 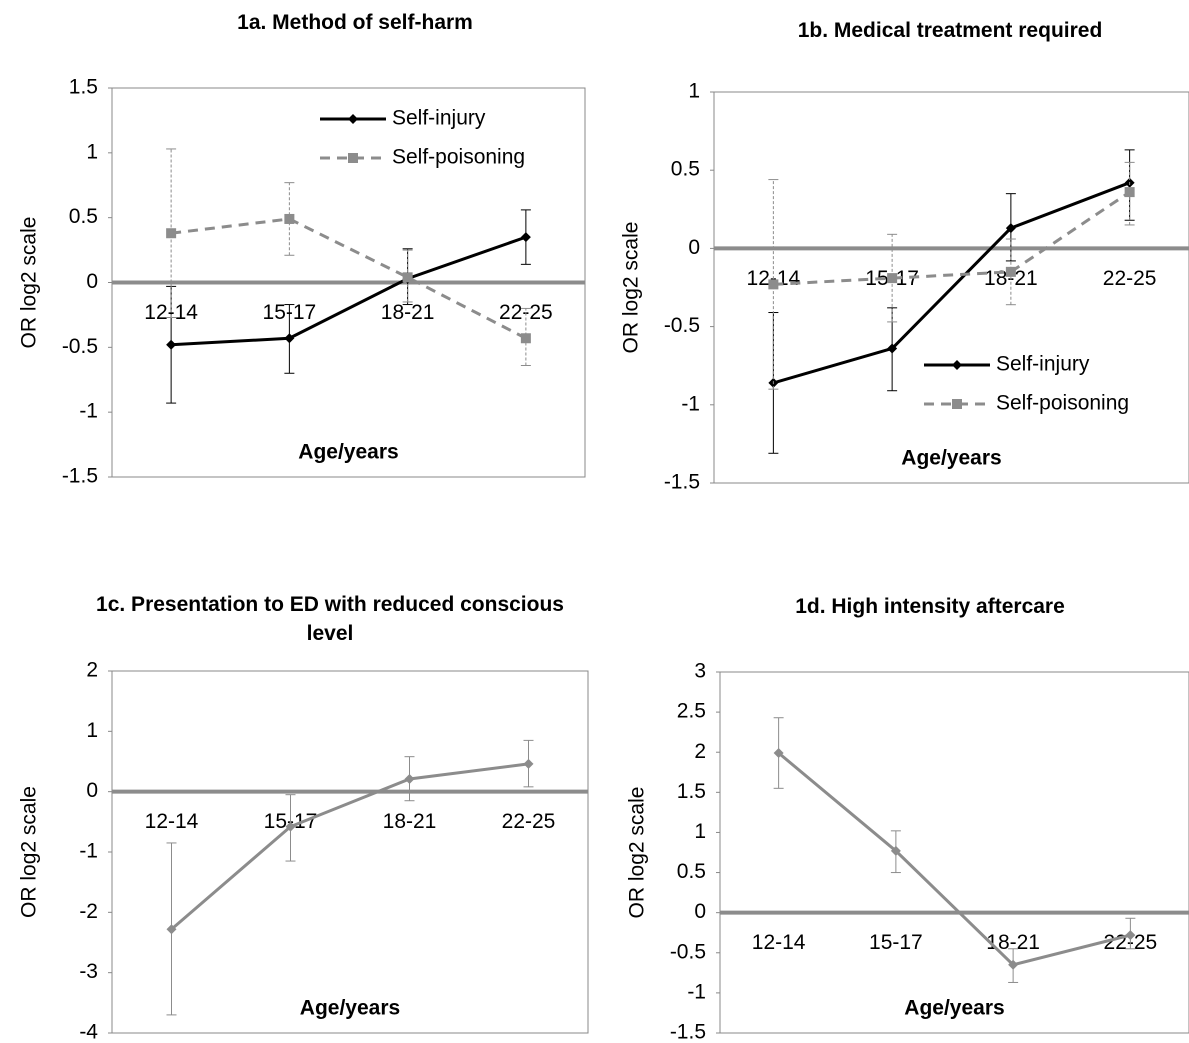 What do you see at coordinates (88, 911) in the screenshot?
I see `y-tick-label: -2` at bounding box center [88, 911].